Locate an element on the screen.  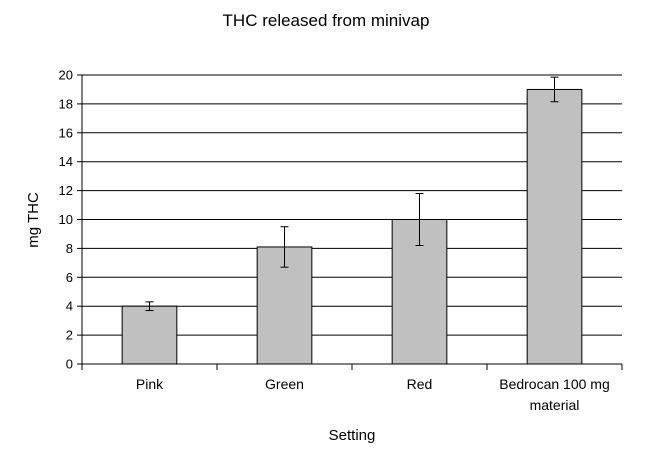
x-tick-labels: Pink Green Red Bedrocan 100 mg material is located at coordinates (373, 394).